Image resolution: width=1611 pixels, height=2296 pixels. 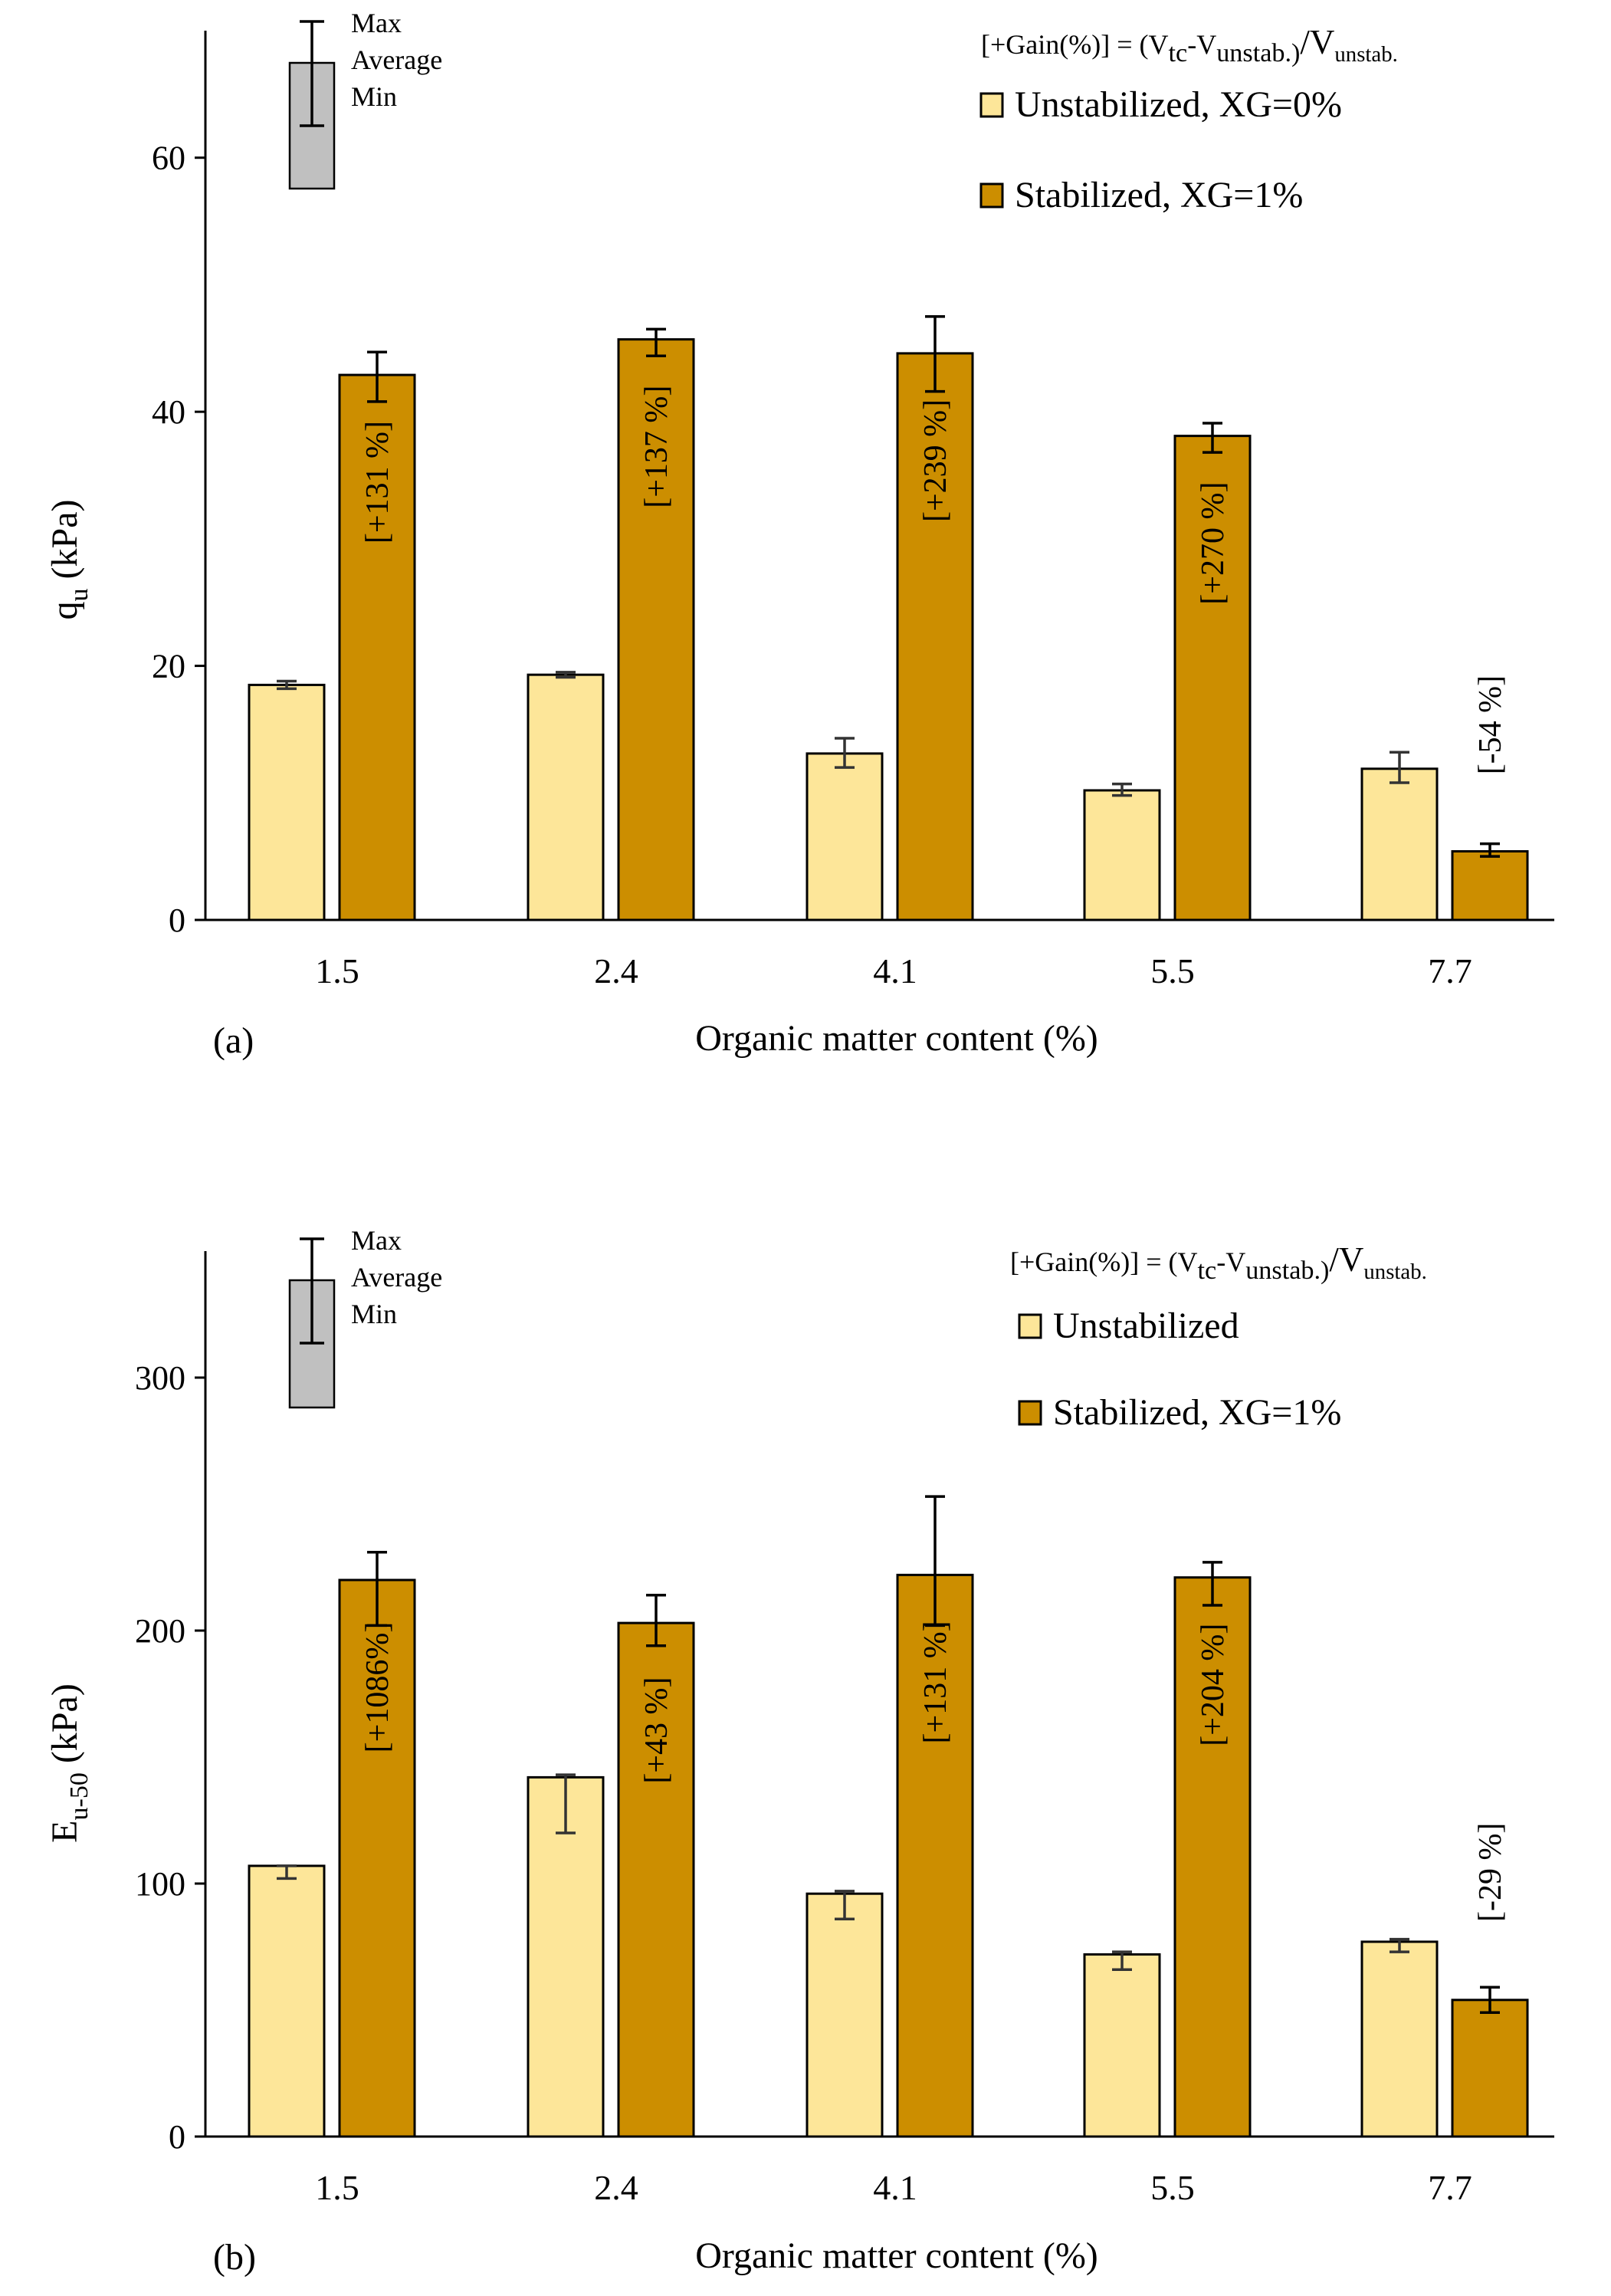 I want to click on legend-label-unstabilized: Unstabilized, so click(x=1146, y=1326).